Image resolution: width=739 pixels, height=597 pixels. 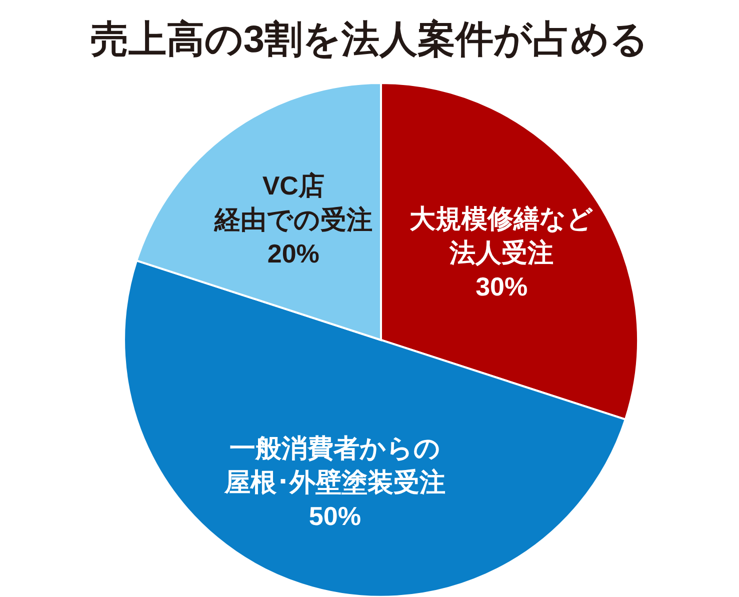 I want to click on data-label: 50%, so click(x=334, y=515).